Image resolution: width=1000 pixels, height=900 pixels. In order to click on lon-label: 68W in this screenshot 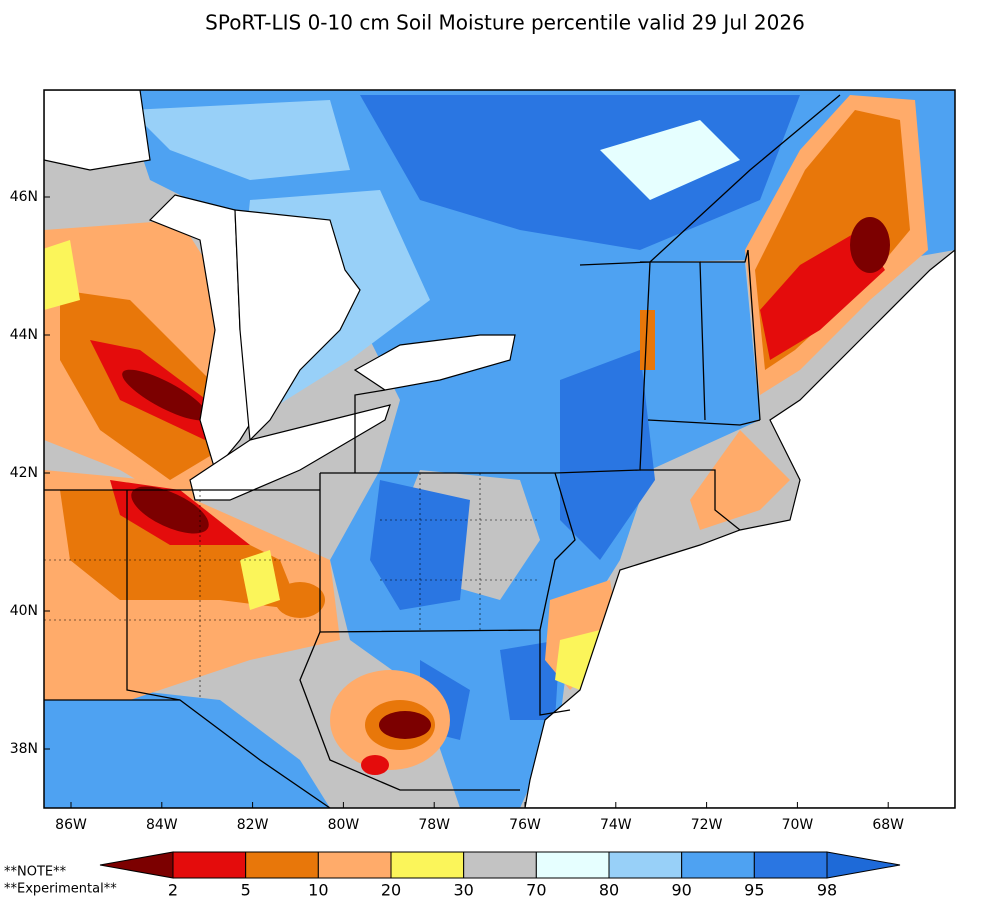, I will do `click(888, 825)`.